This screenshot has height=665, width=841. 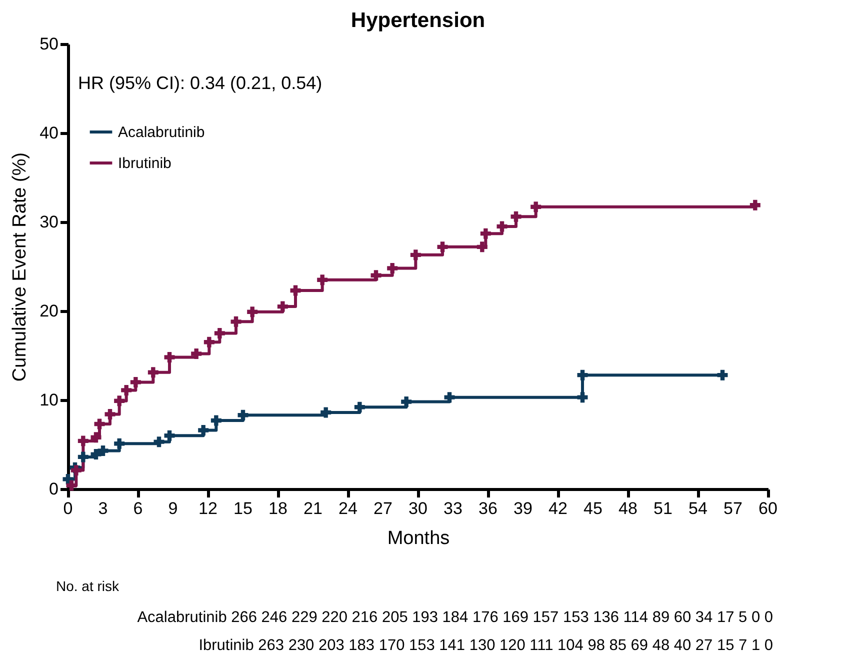 What do you see at coordinates (418, 538) in the screenshot?
I see `x-axis-title: Months` at bounding box center [418, 538].